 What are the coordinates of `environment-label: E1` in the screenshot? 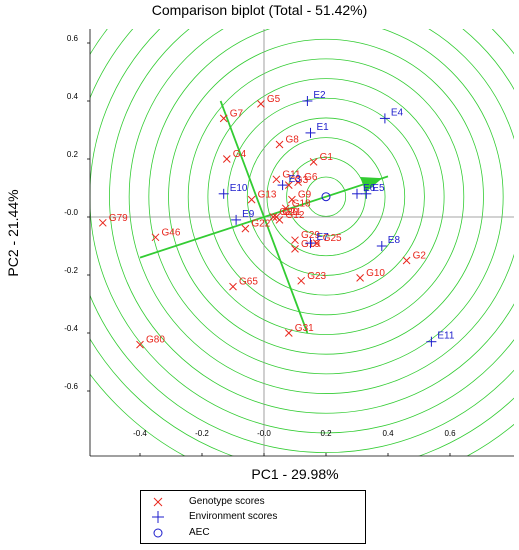 It's located at (323, 127).